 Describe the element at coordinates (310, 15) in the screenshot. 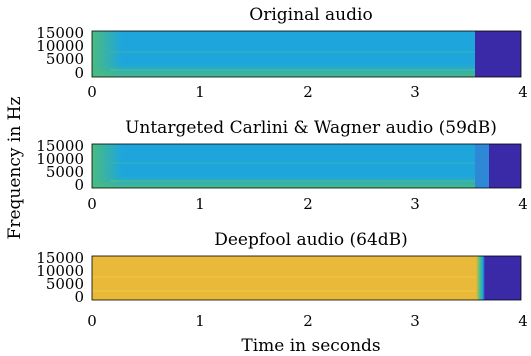

I see `panel-title: Original audio` at that location.